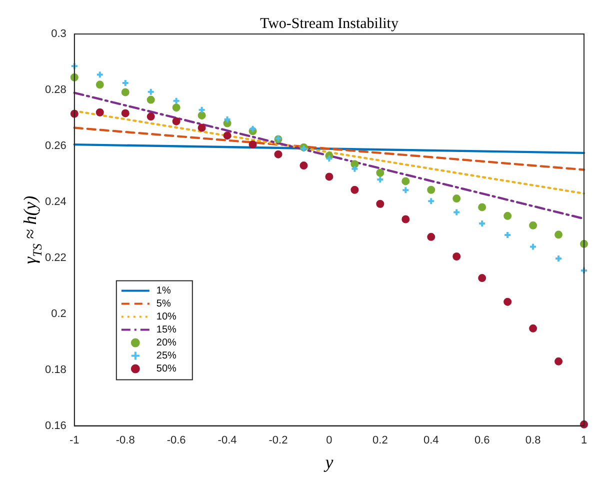 The width and height of the screenshot is (602, 484). Describe the element at coordinates (431, 440) in the screenshot. I see `x-tick-label: 0.4` at that location.